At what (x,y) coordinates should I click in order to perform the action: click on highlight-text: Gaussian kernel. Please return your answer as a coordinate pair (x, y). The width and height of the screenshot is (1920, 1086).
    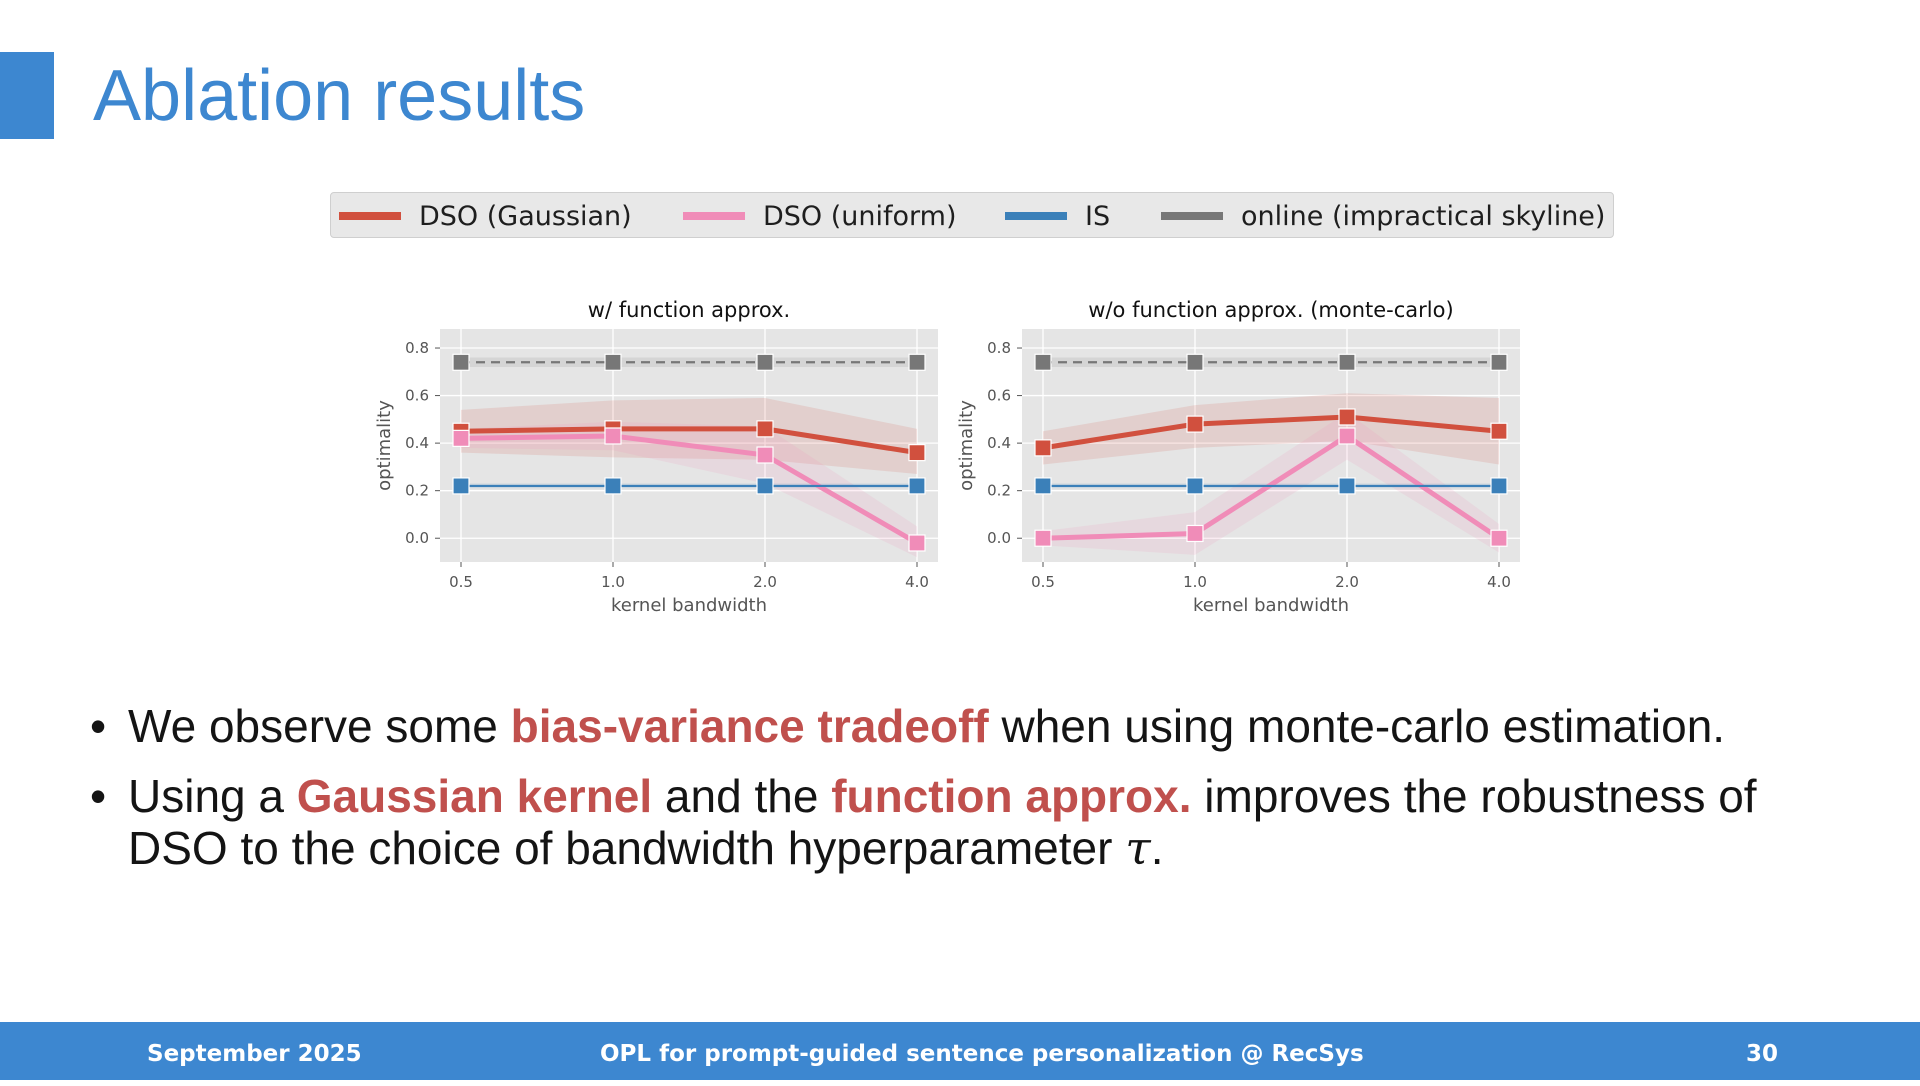
    Looking at the image, I should click on (474, 796).